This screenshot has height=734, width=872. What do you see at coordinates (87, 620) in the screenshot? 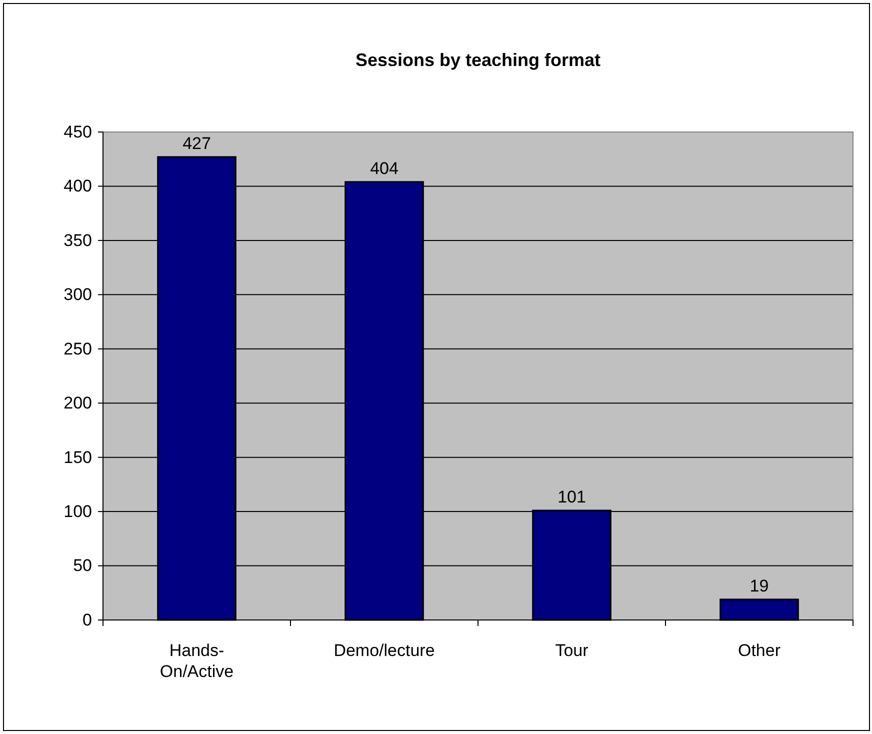
I see `y-tick-label: 0` at bounding box center [87, 620].